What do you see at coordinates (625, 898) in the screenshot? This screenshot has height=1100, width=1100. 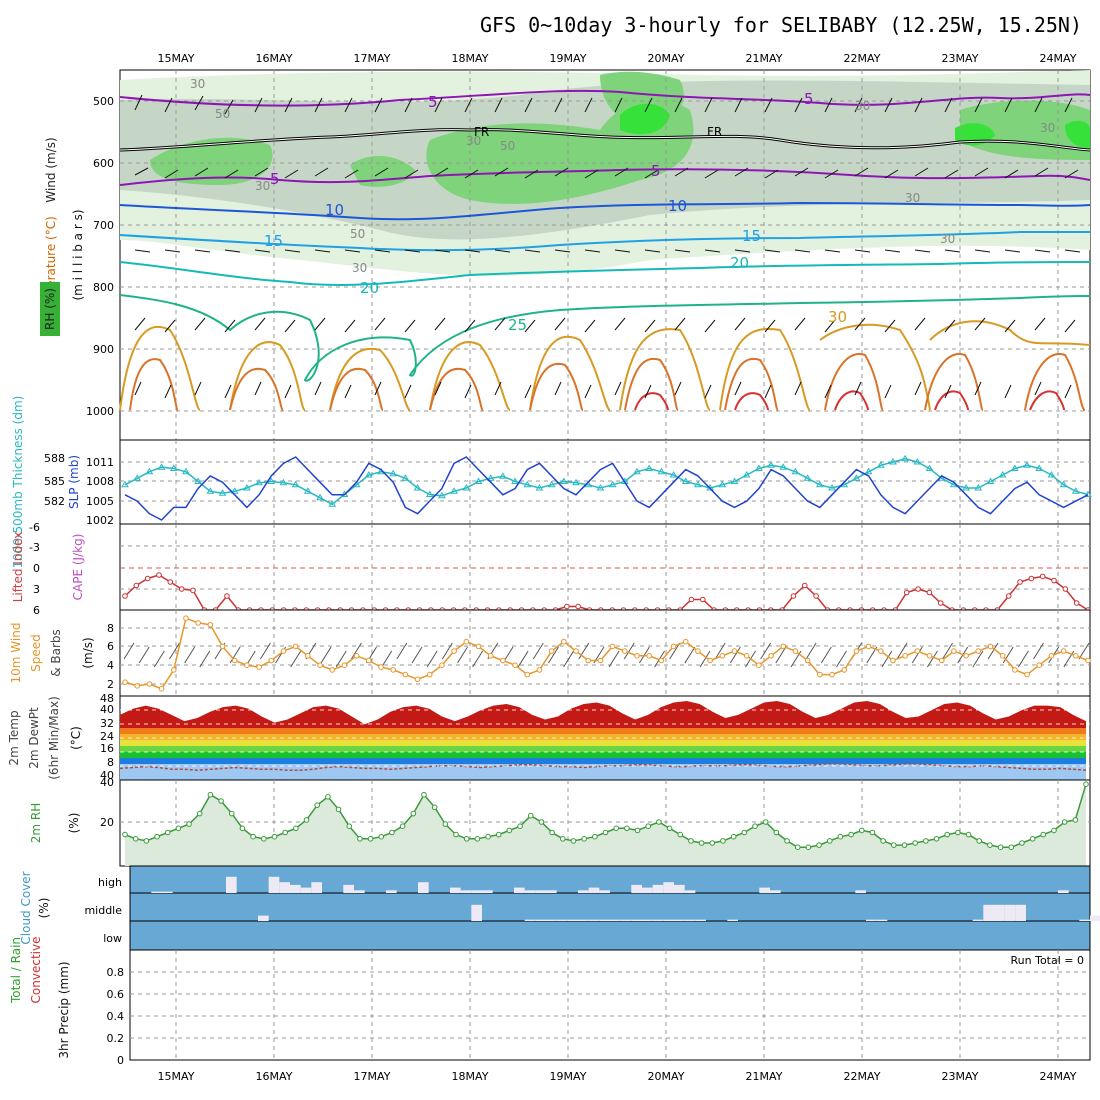 I see `cloud-bars` at bounding box center [625, 898].